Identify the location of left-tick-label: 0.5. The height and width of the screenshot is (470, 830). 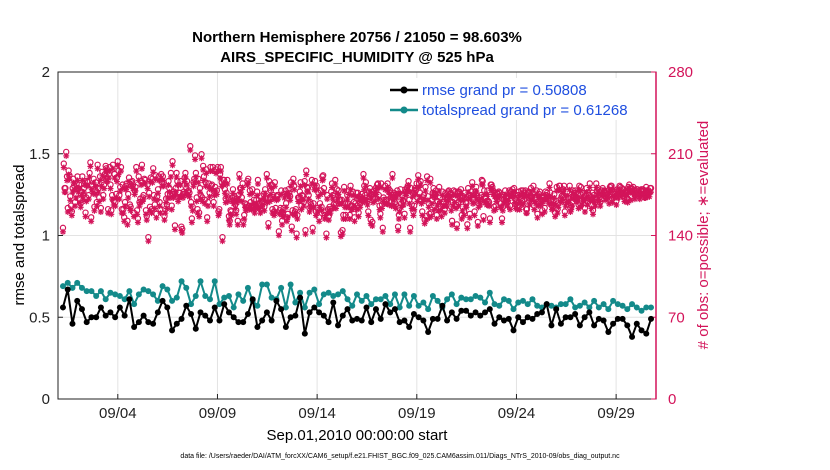
(39, 317).